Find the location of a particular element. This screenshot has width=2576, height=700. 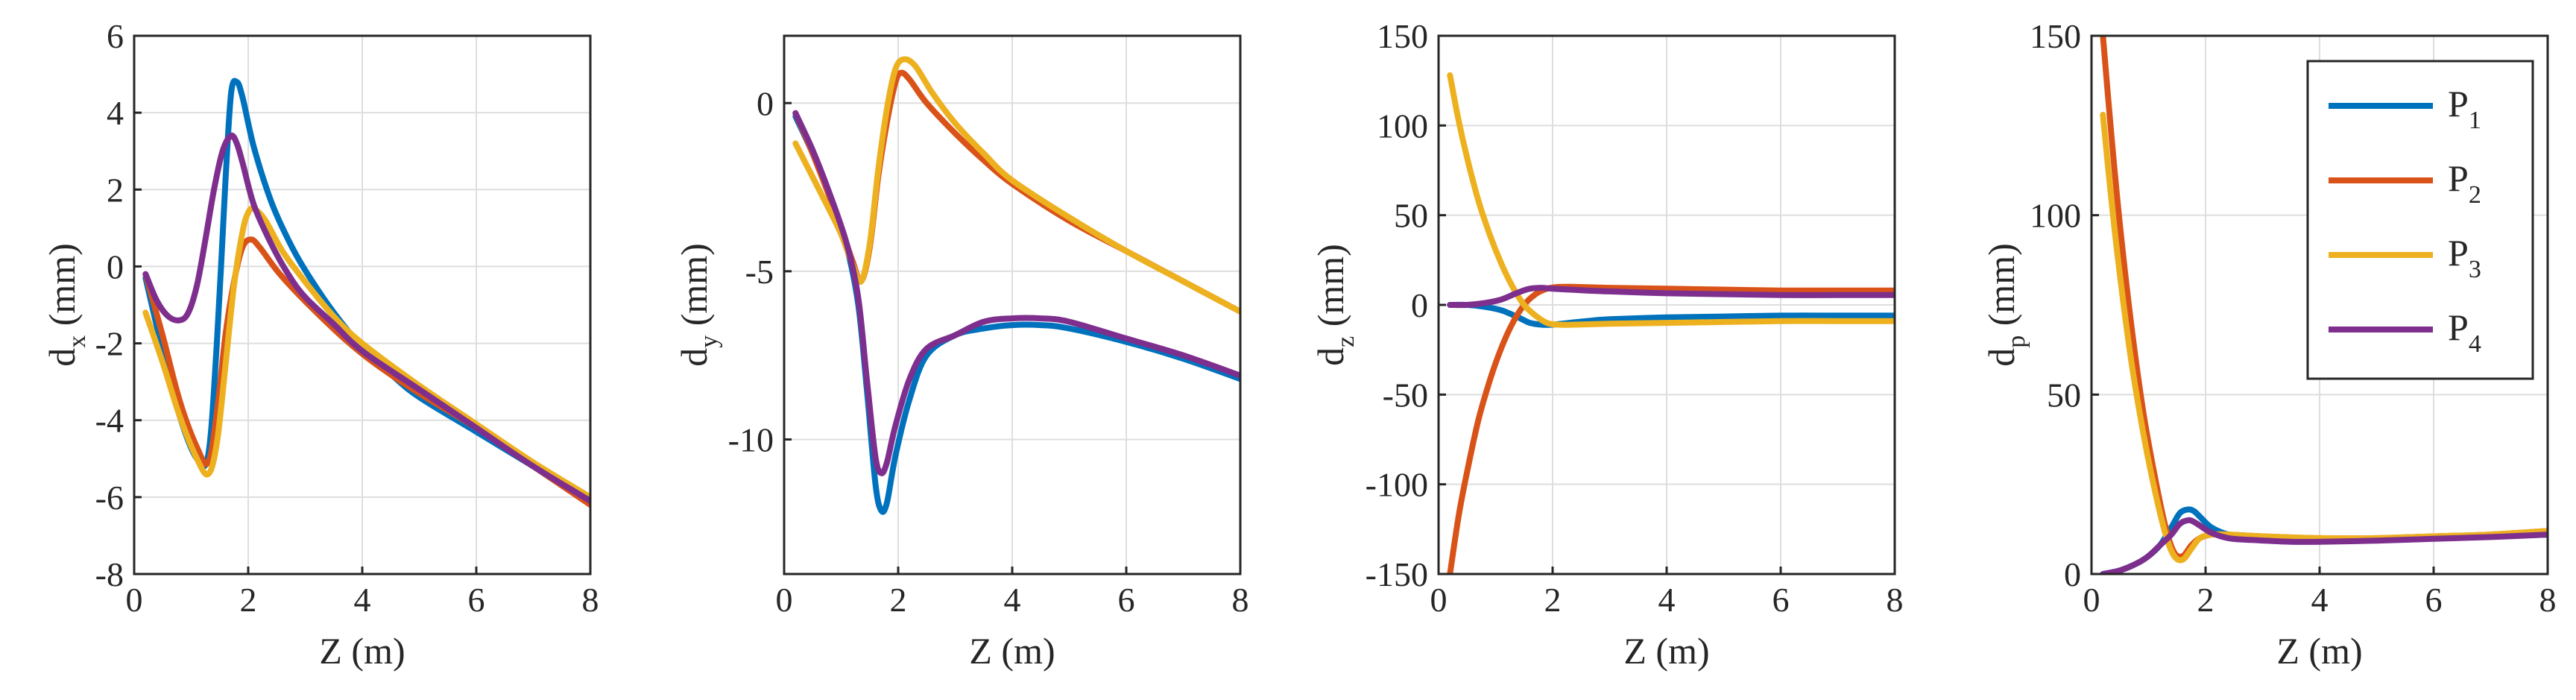

y-label-subscript: y is located at coordinates (709, 341).